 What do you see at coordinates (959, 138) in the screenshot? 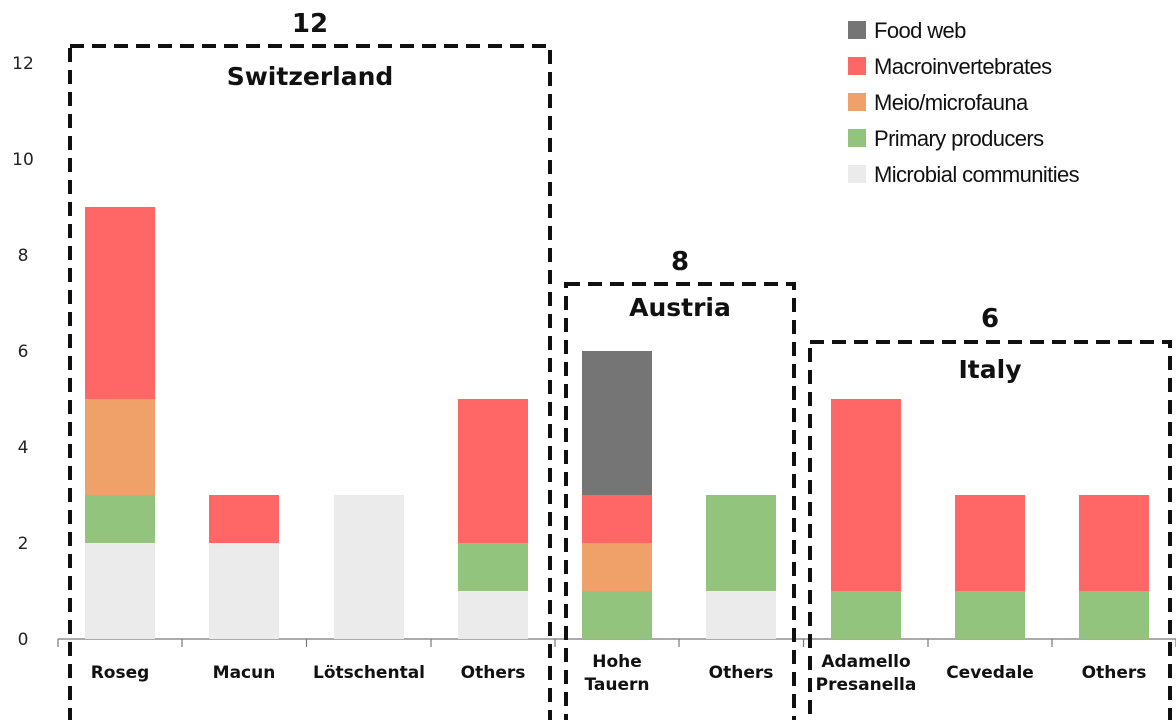
I see `legend-label: Primary producers` at bounding box center [959, 138].